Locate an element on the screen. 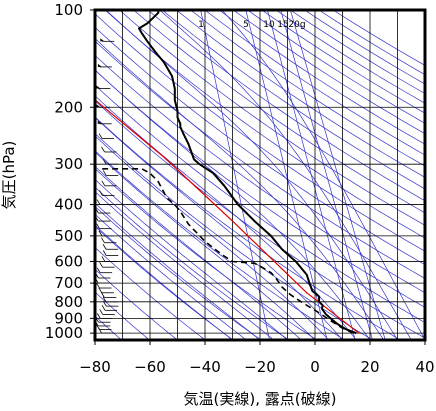 Image resolution: width=436 pixels, height=411 pixels. y-tick-label: 800 is located at coordinates (68, 302).